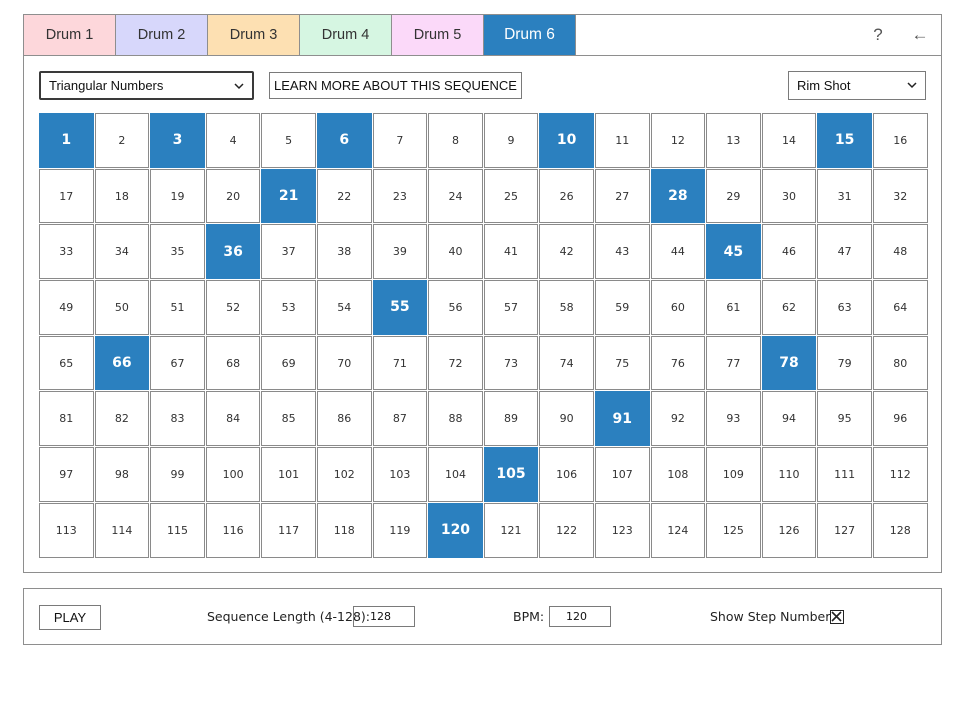 This screenshot has width=960, height=720. I want to click on step-cell-6: 6, so click(344, 140).